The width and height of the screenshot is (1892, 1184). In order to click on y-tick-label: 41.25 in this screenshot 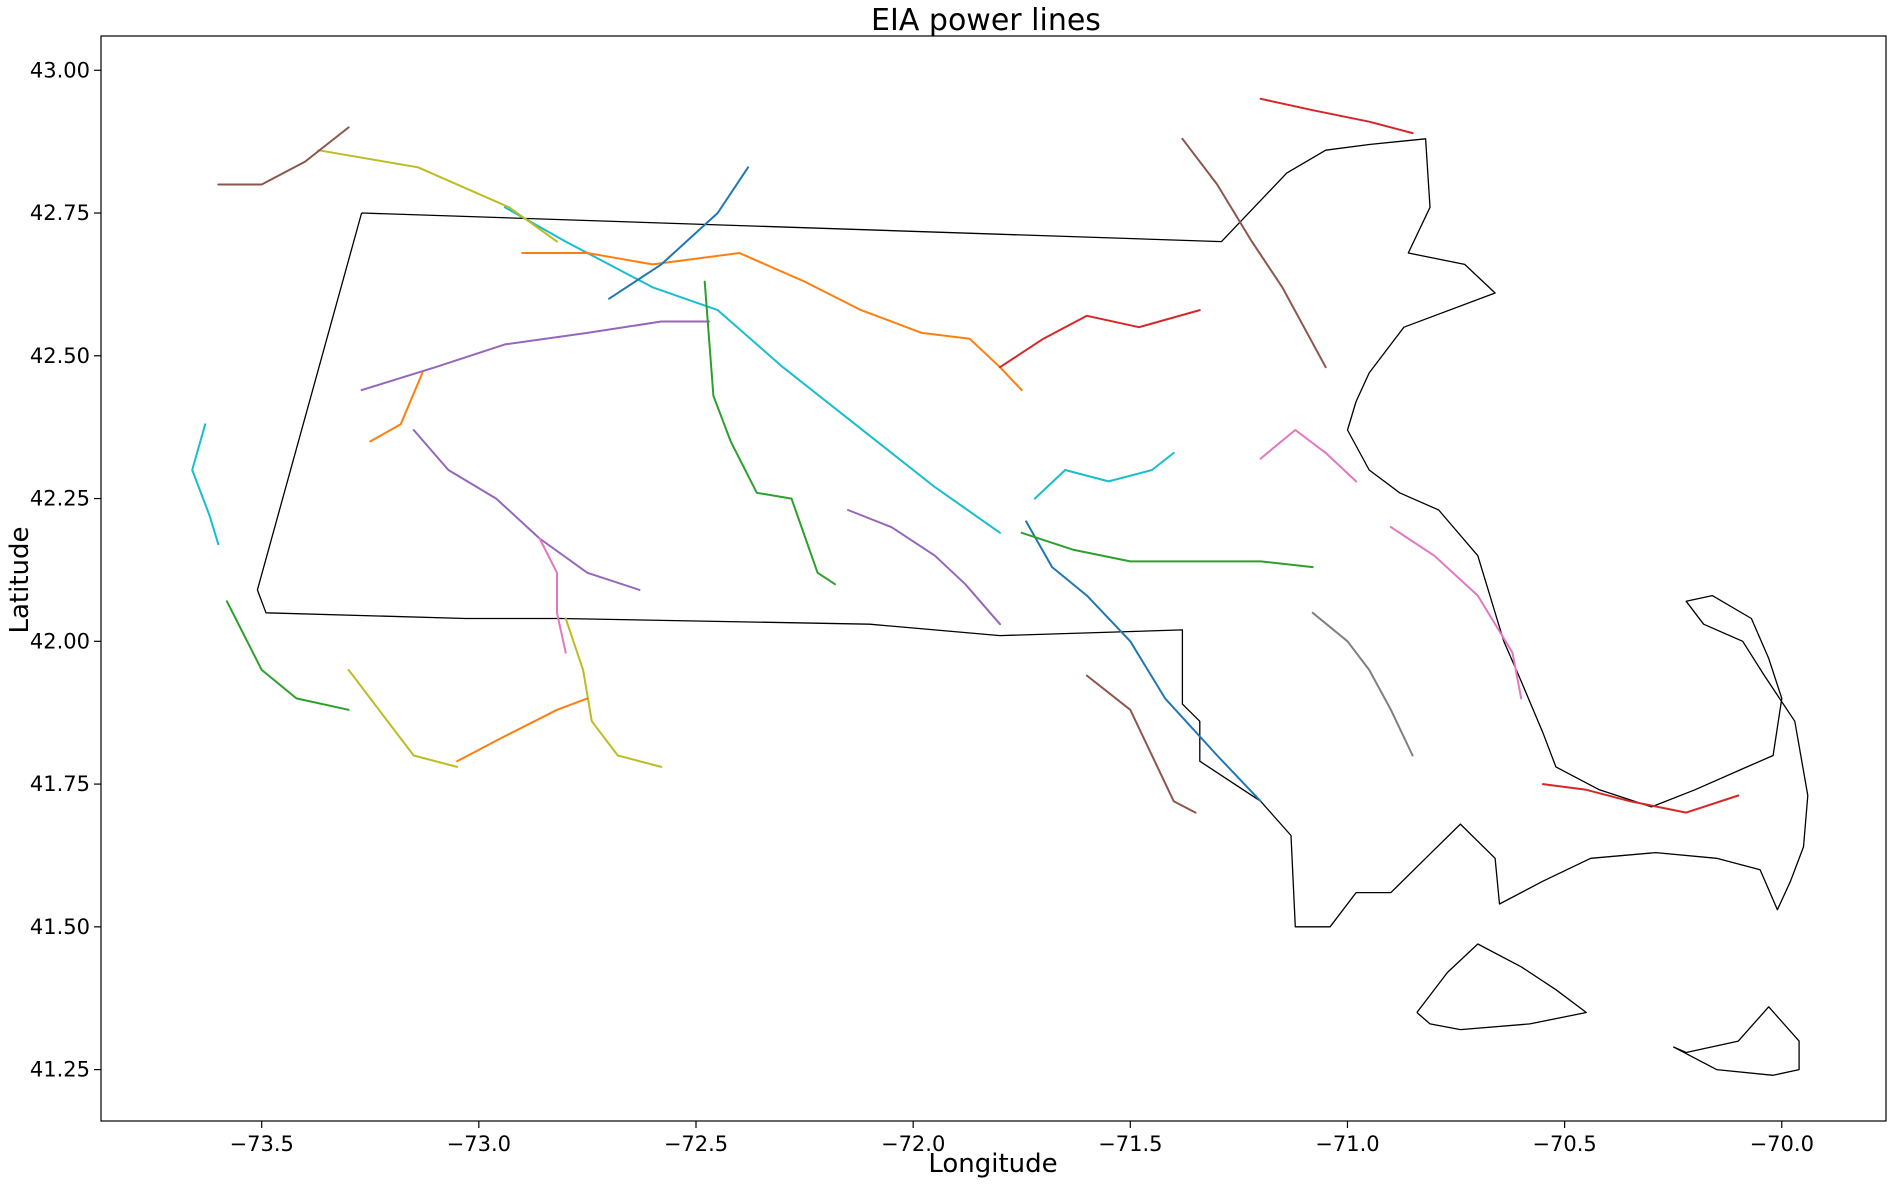, I will do `click(60, 1070)`.